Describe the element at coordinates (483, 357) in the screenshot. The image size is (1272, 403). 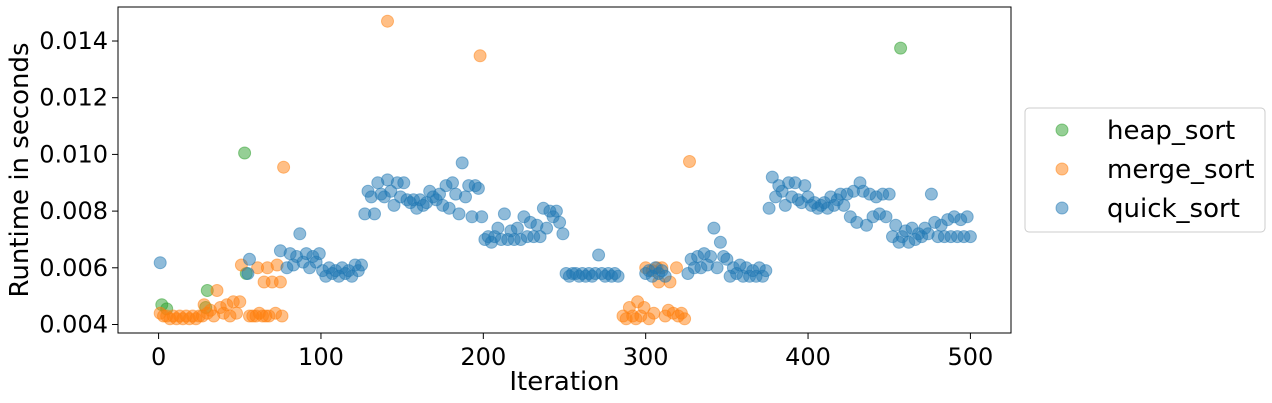
I see `x-tick-label: 200` at that location.